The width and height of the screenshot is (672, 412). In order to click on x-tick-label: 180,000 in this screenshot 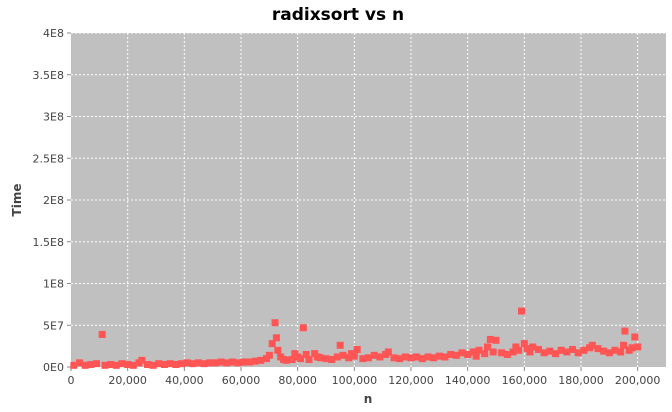, I will do `click(581, 380)`.